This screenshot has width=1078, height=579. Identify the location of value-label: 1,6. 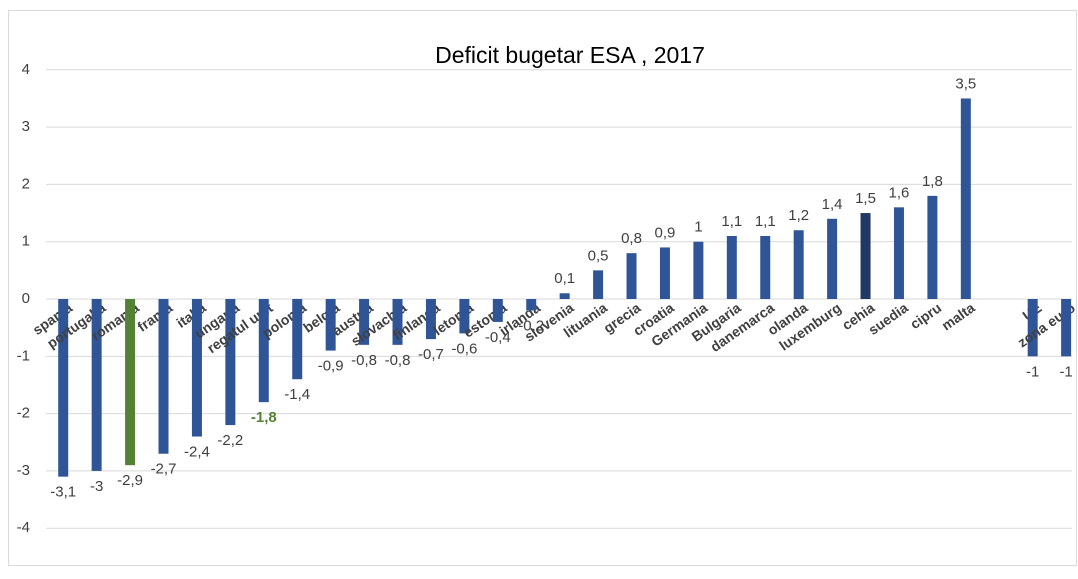
(899, 192).